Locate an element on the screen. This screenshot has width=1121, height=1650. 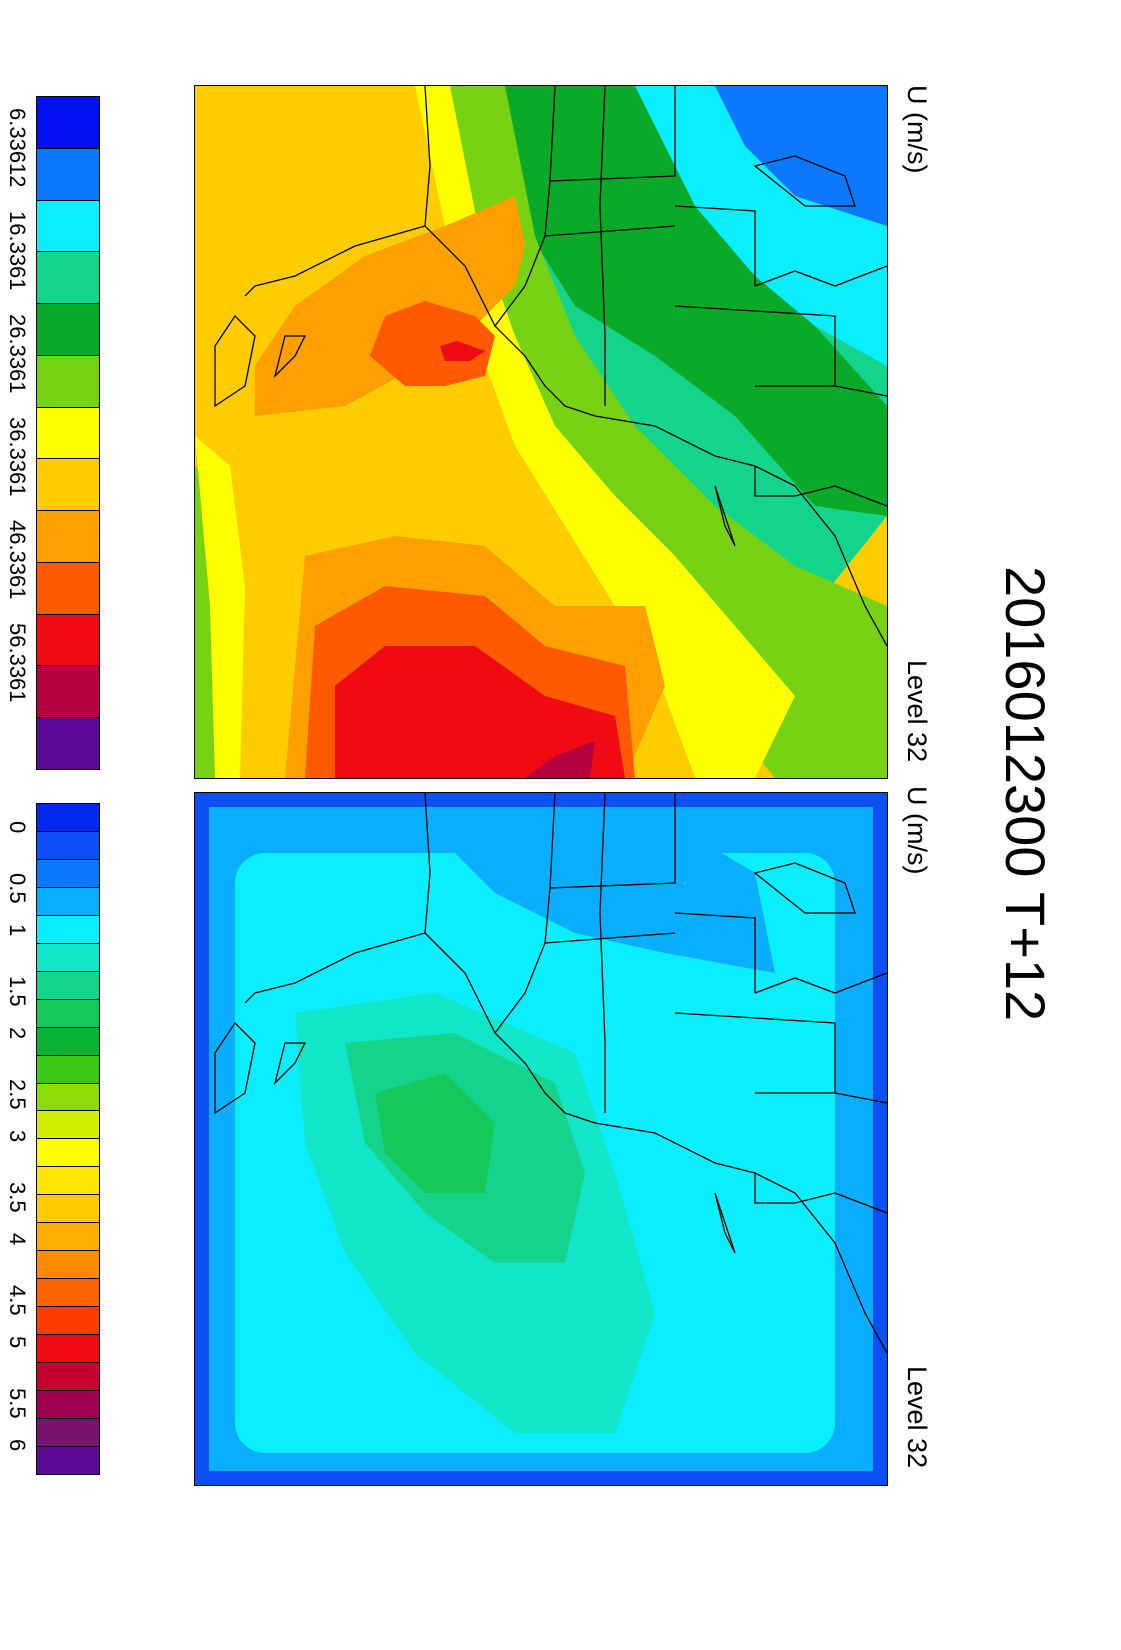
field-band-yellow is located at coordinates (605, 432).